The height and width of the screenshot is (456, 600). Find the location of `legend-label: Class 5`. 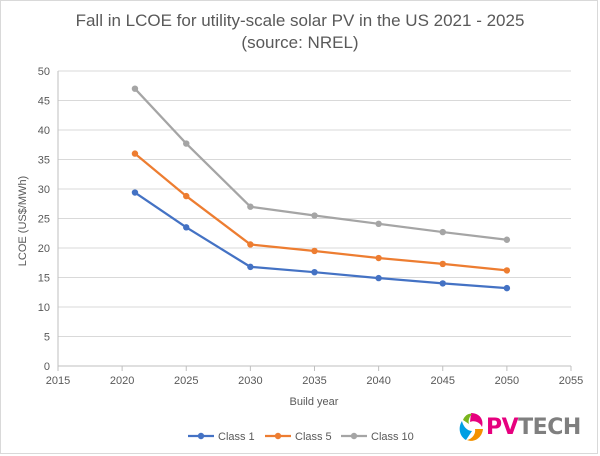

legend-label: Class 5 is located at coordinates (313, 437).